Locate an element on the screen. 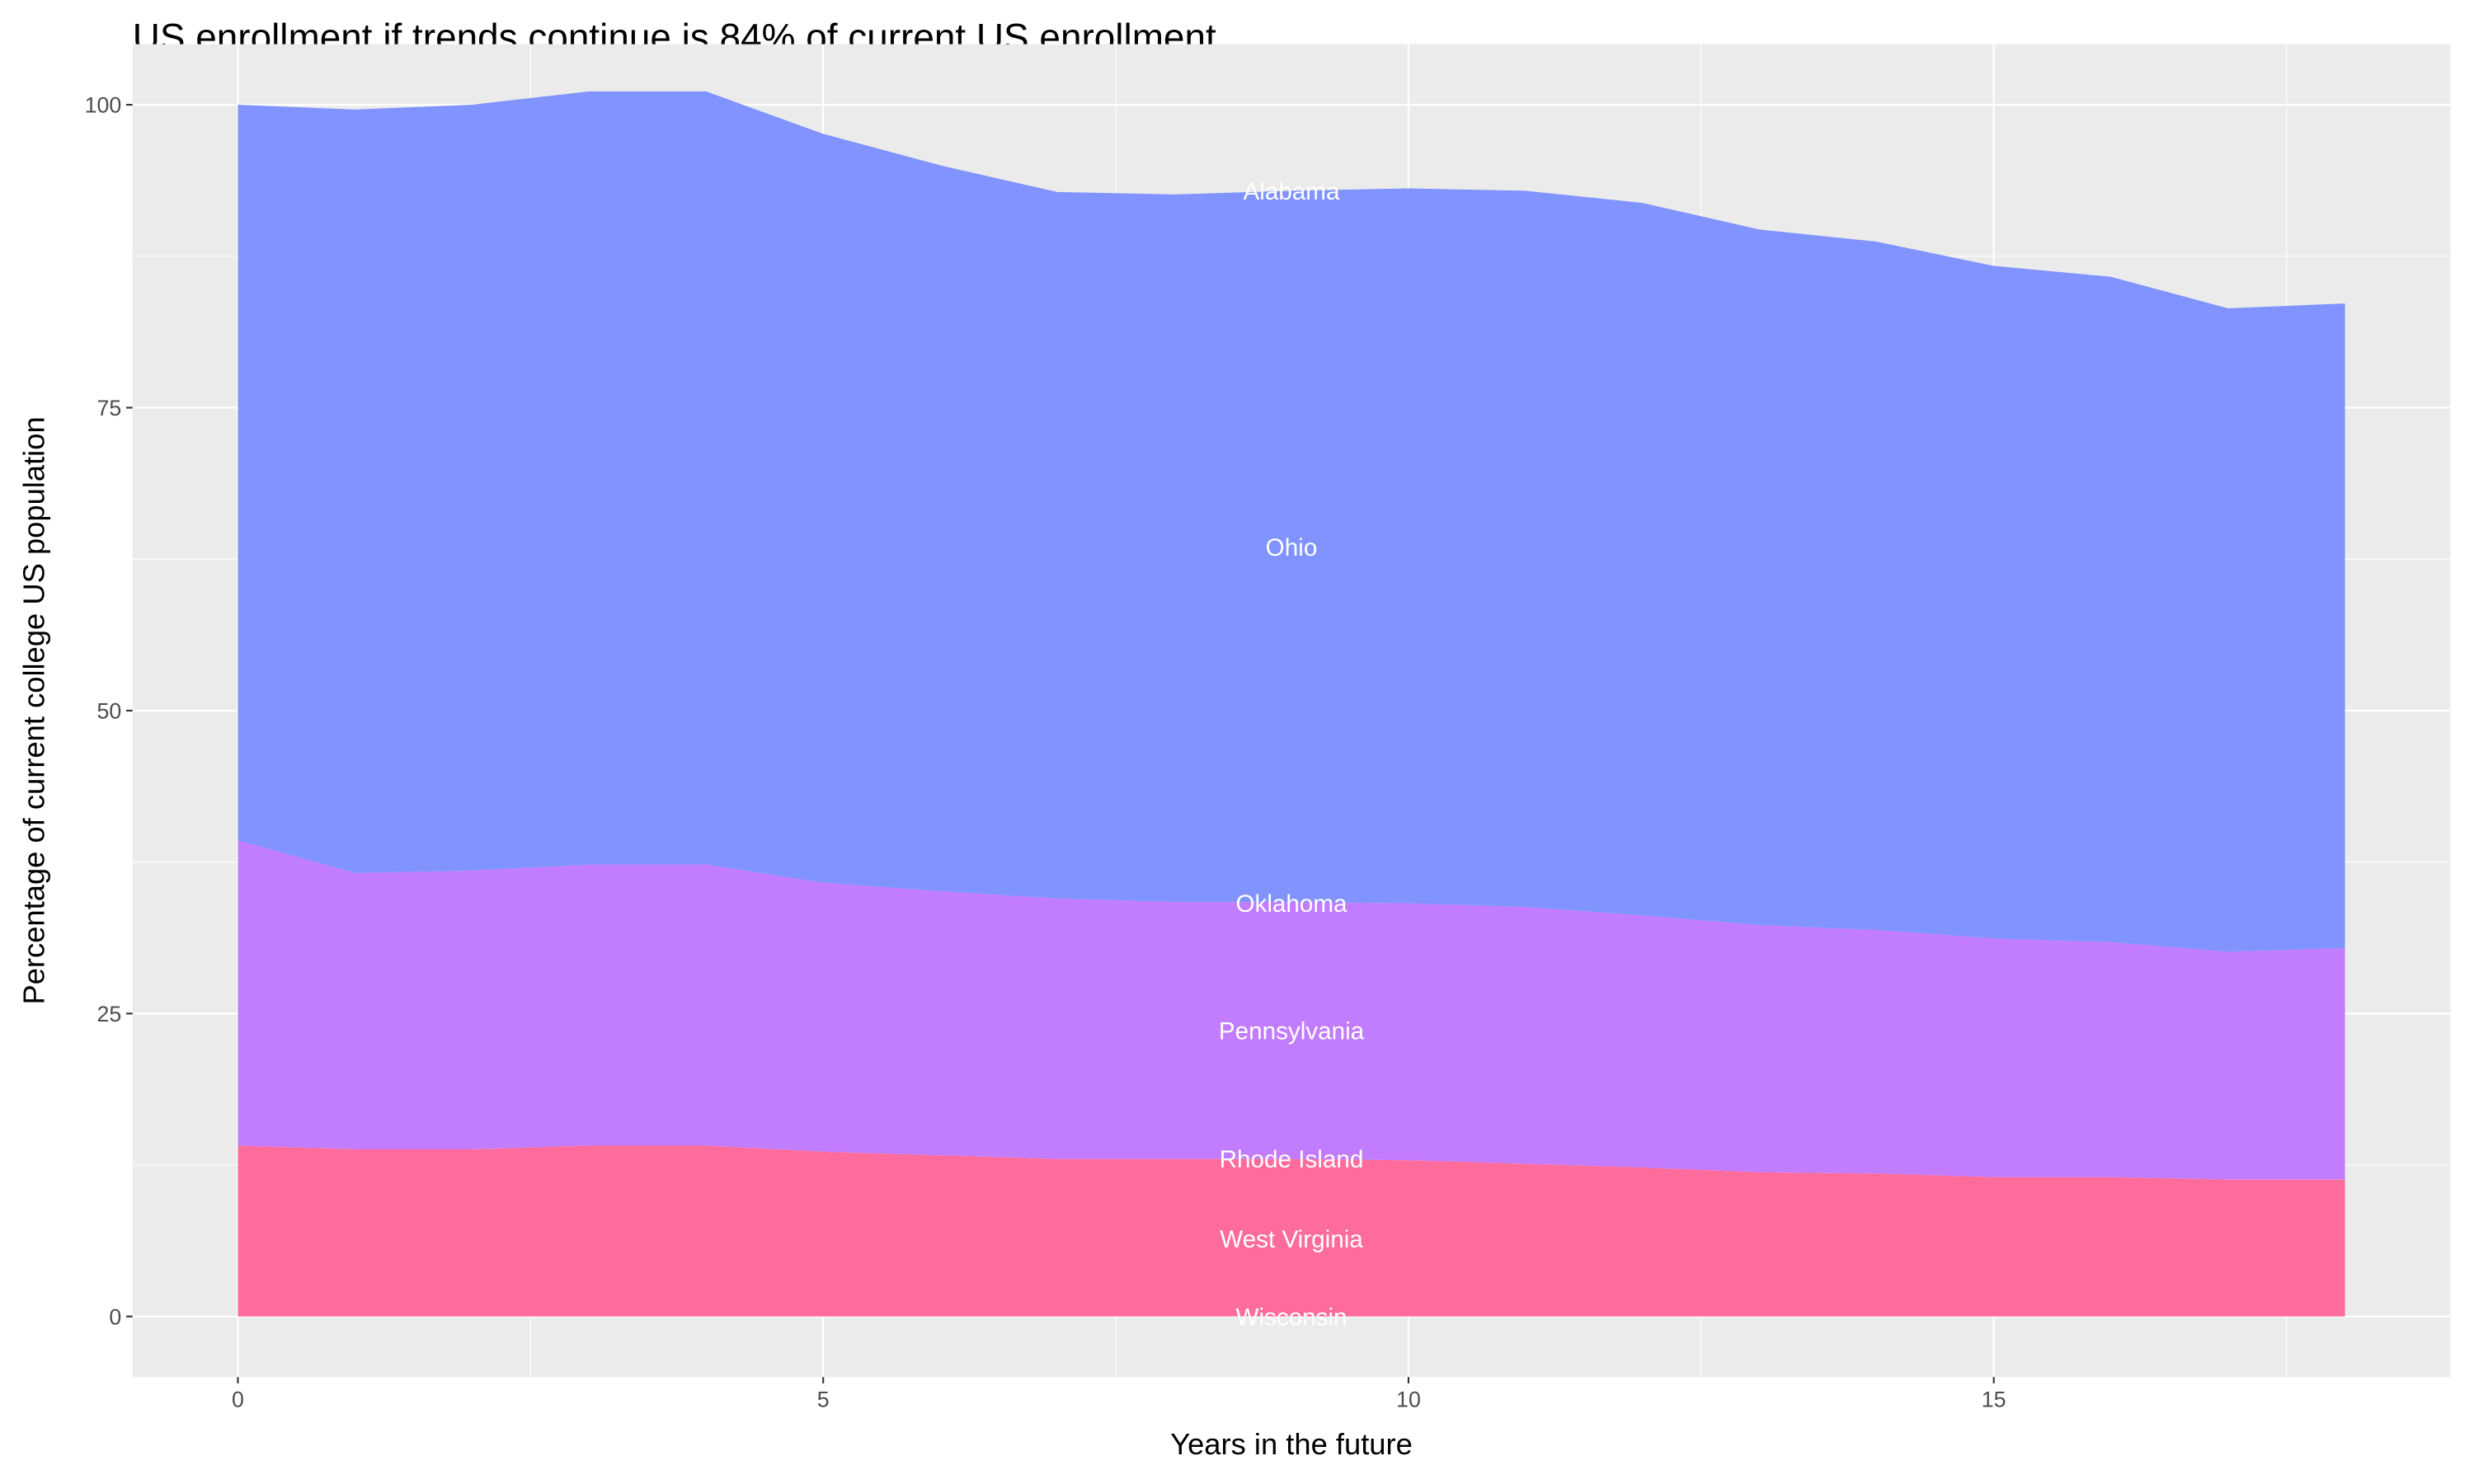 This screenshot has height=1484, width=2474. annotation-label: Pennsylvania is located at coordinates (1292, 1031).